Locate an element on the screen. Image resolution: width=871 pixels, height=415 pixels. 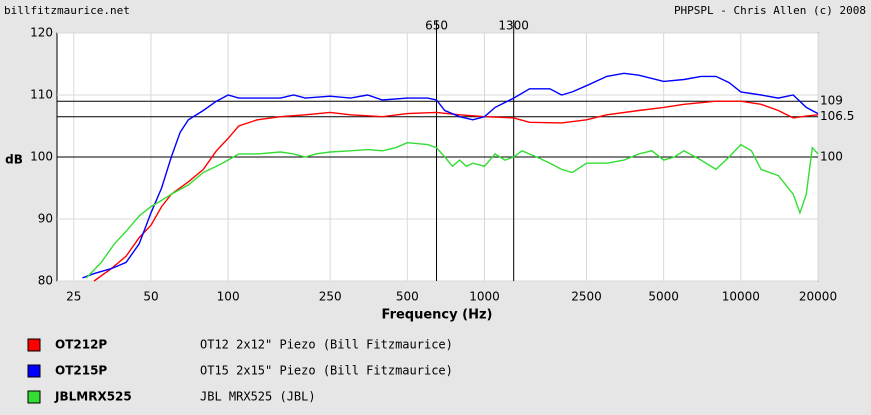
y-tick-label: 110 is located at coordinates (41, 95).